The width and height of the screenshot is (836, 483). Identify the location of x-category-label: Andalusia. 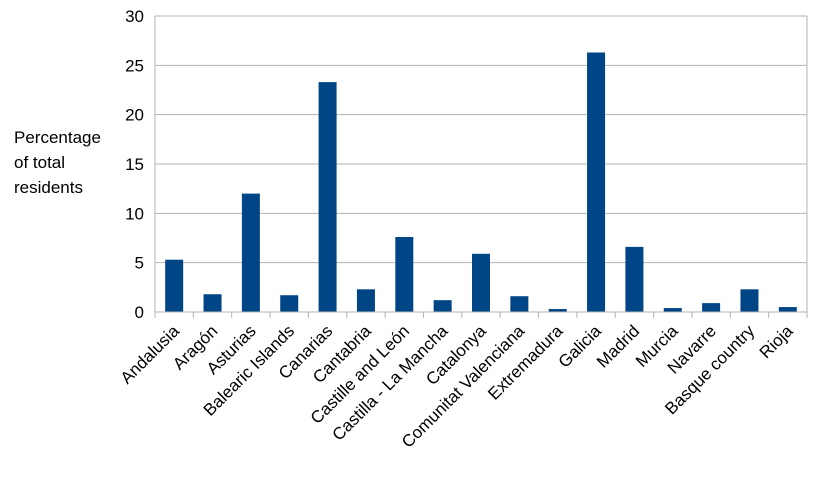
(150, 354).